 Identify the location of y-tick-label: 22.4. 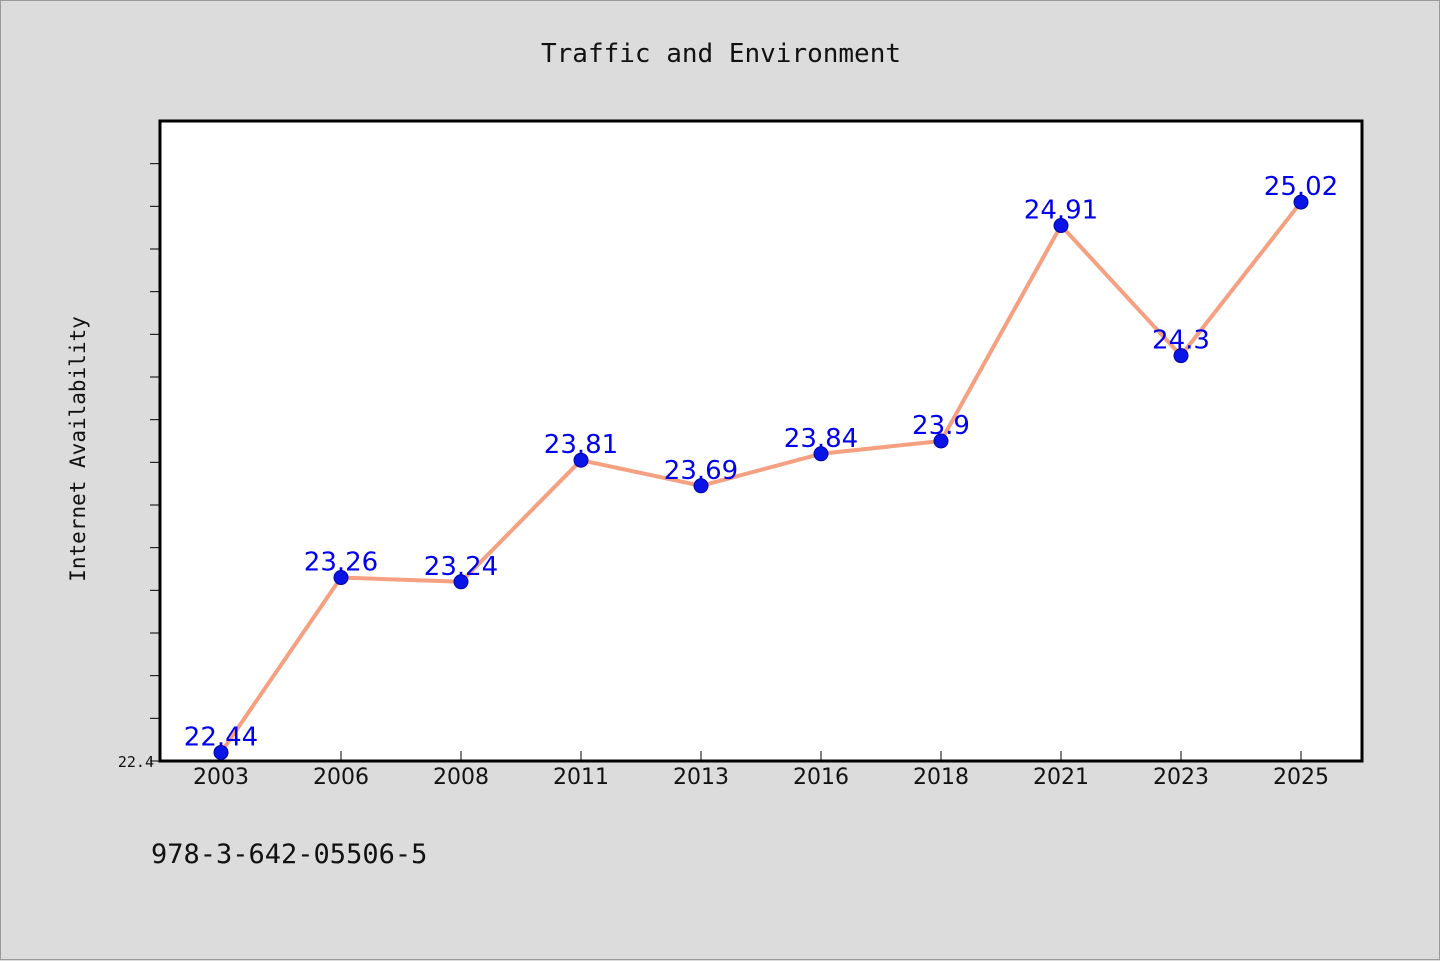
(136, 762).